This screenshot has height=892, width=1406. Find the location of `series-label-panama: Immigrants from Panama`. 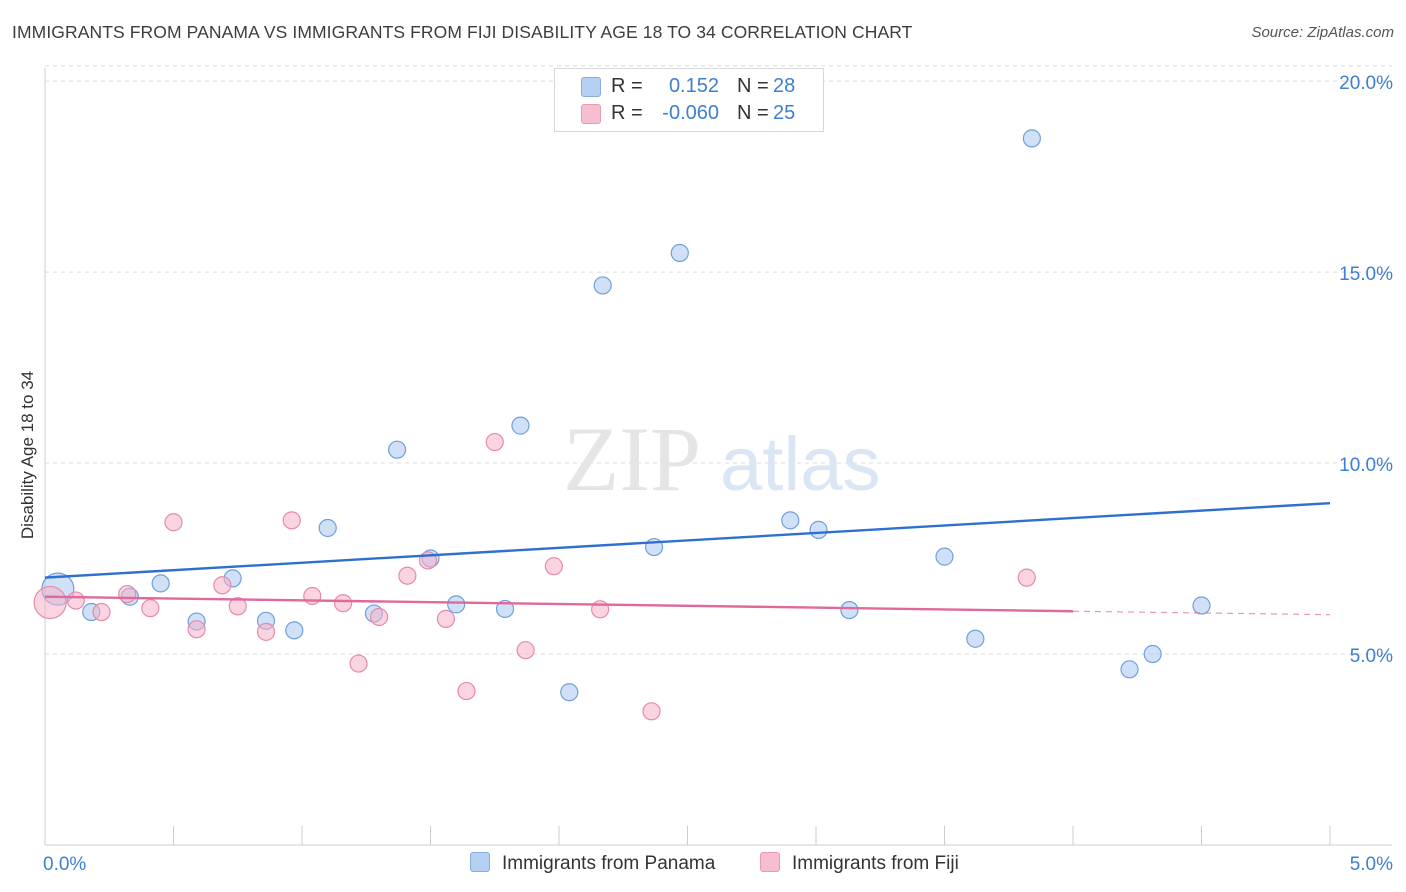

series-label-panama: Immigrants from Panama is located at coordinates (609, 863).